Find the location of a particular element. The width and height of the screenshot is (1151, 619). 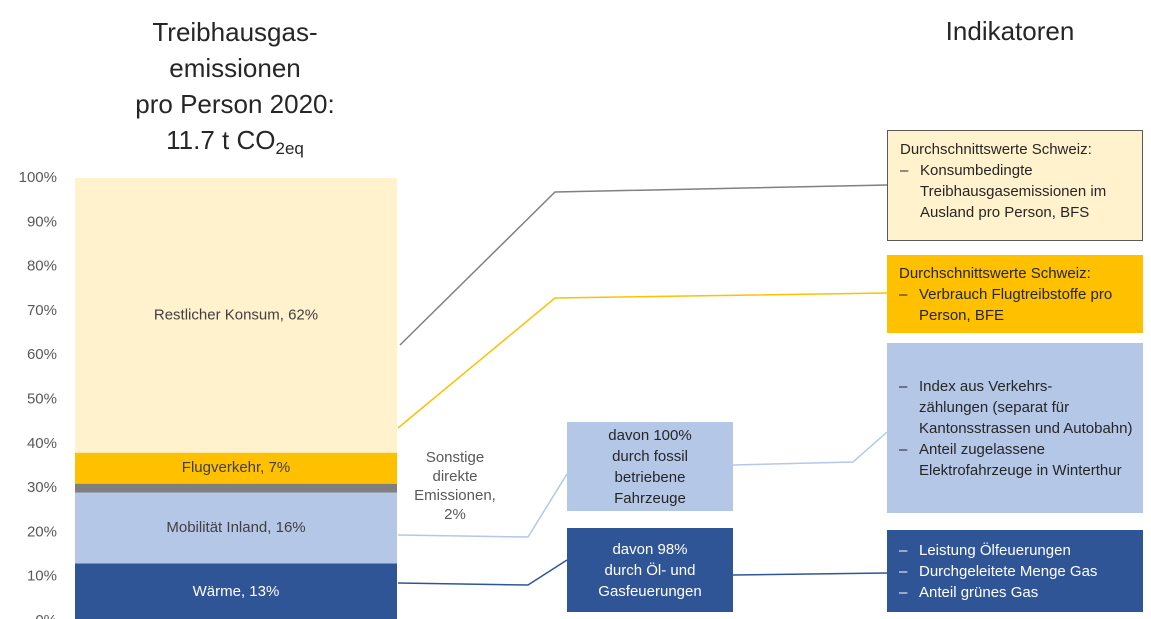

list-item: Anteil grünes Gas is located at coordinates (998, 592).